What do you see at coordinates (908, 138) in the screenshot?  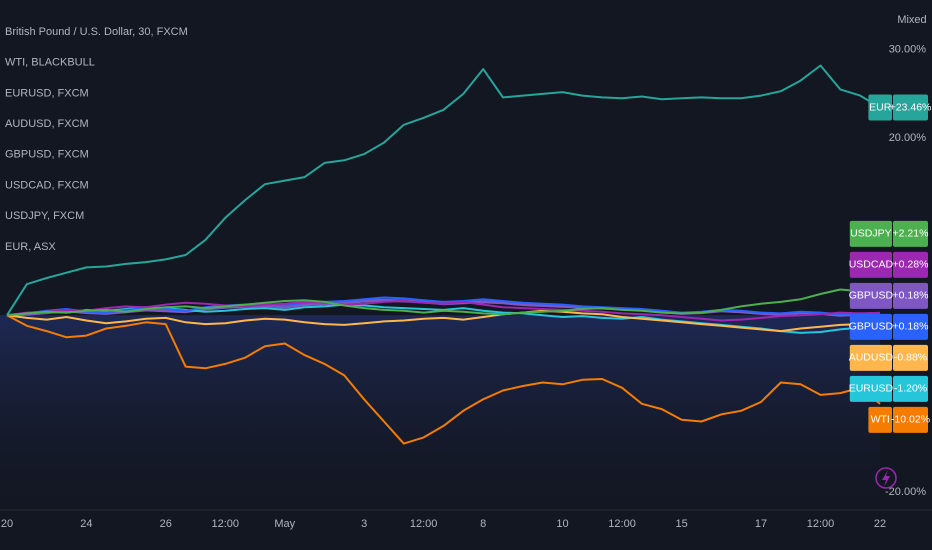 I see `y-tick-label: 20.00%` at bounding box center [908, 138].